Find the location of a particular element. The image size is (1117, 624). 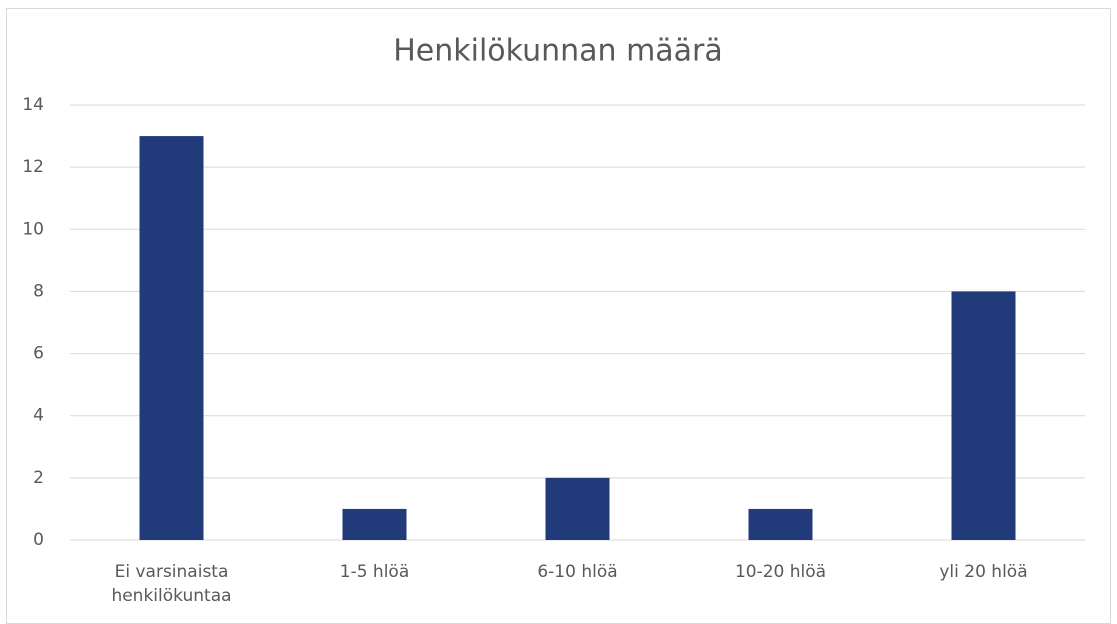

y-tick-label: 8 is located at coordinates (38, 291).